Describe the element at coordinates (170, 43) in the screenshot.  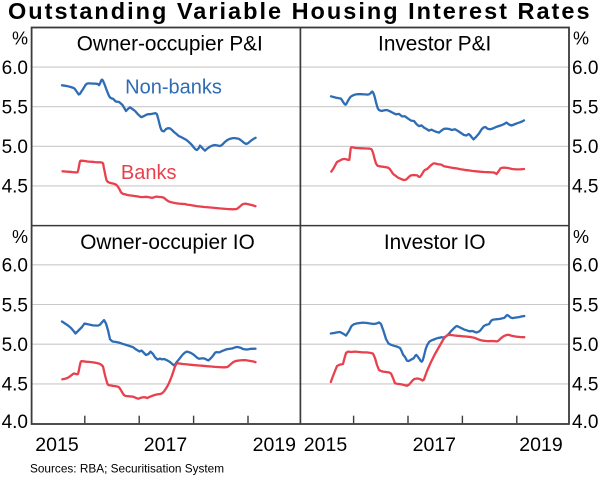
I see `svg-text: Owner-occupier P&I` at that location.